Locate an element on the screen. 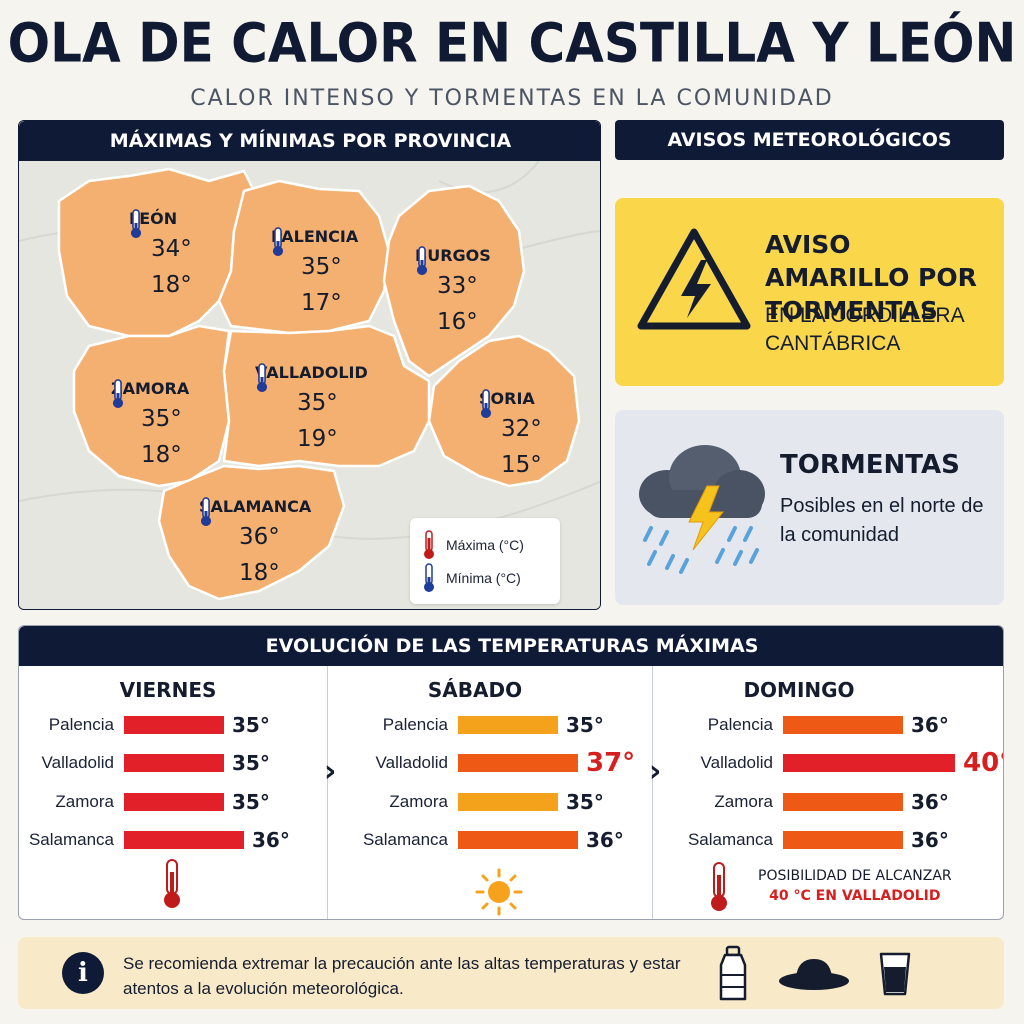 This screenshot has width=1024, height=1024. map-region-burgos is located at coordinates (454, 281).